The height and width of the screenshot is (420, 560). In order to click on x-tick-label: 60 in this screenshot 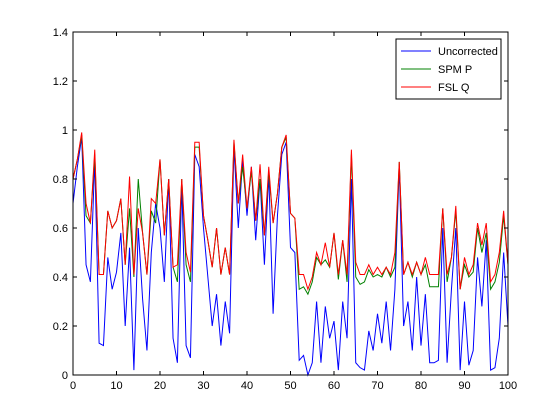, I will do `click(334, 386)`.